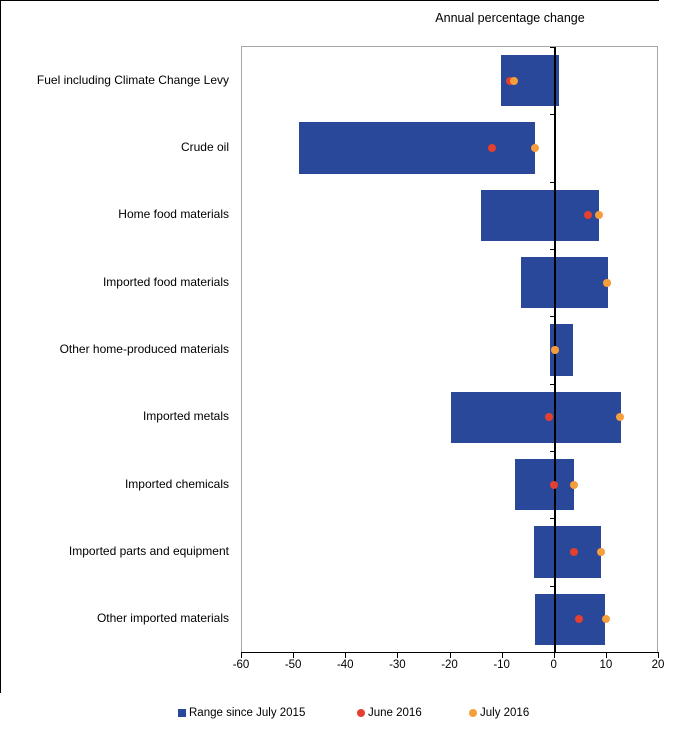  What do you see at coordinates (185, 416) in the screenshot?
I see `category-label: Imported metals` at bounding box center [185, 416].